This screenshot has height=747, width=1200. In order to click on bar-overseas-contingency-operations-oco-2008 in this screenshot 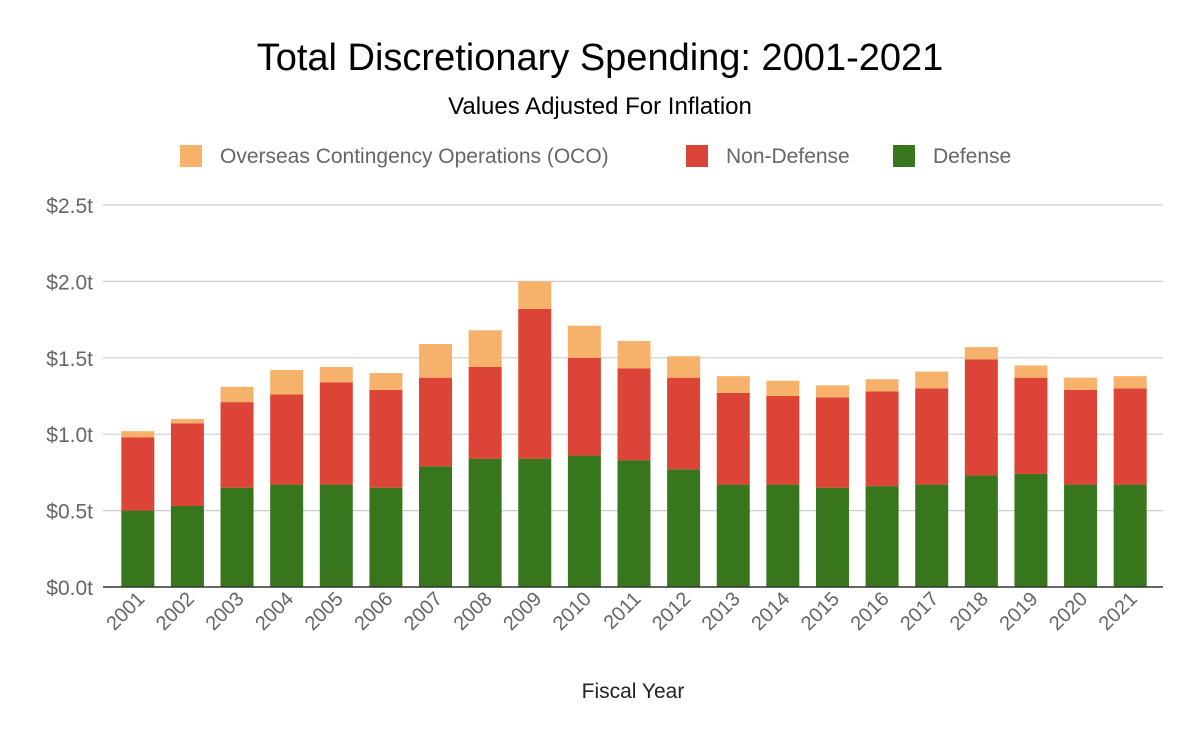, I will do `click(485, 348)`.